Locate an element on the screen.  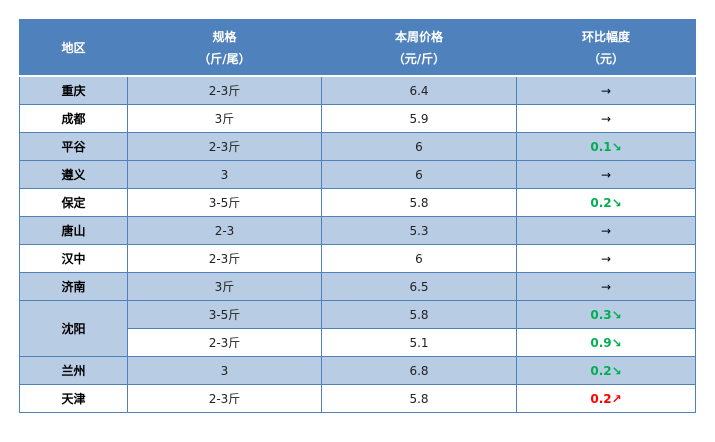
cell-change: 0.9↘ is located at coordinates (606, 342).